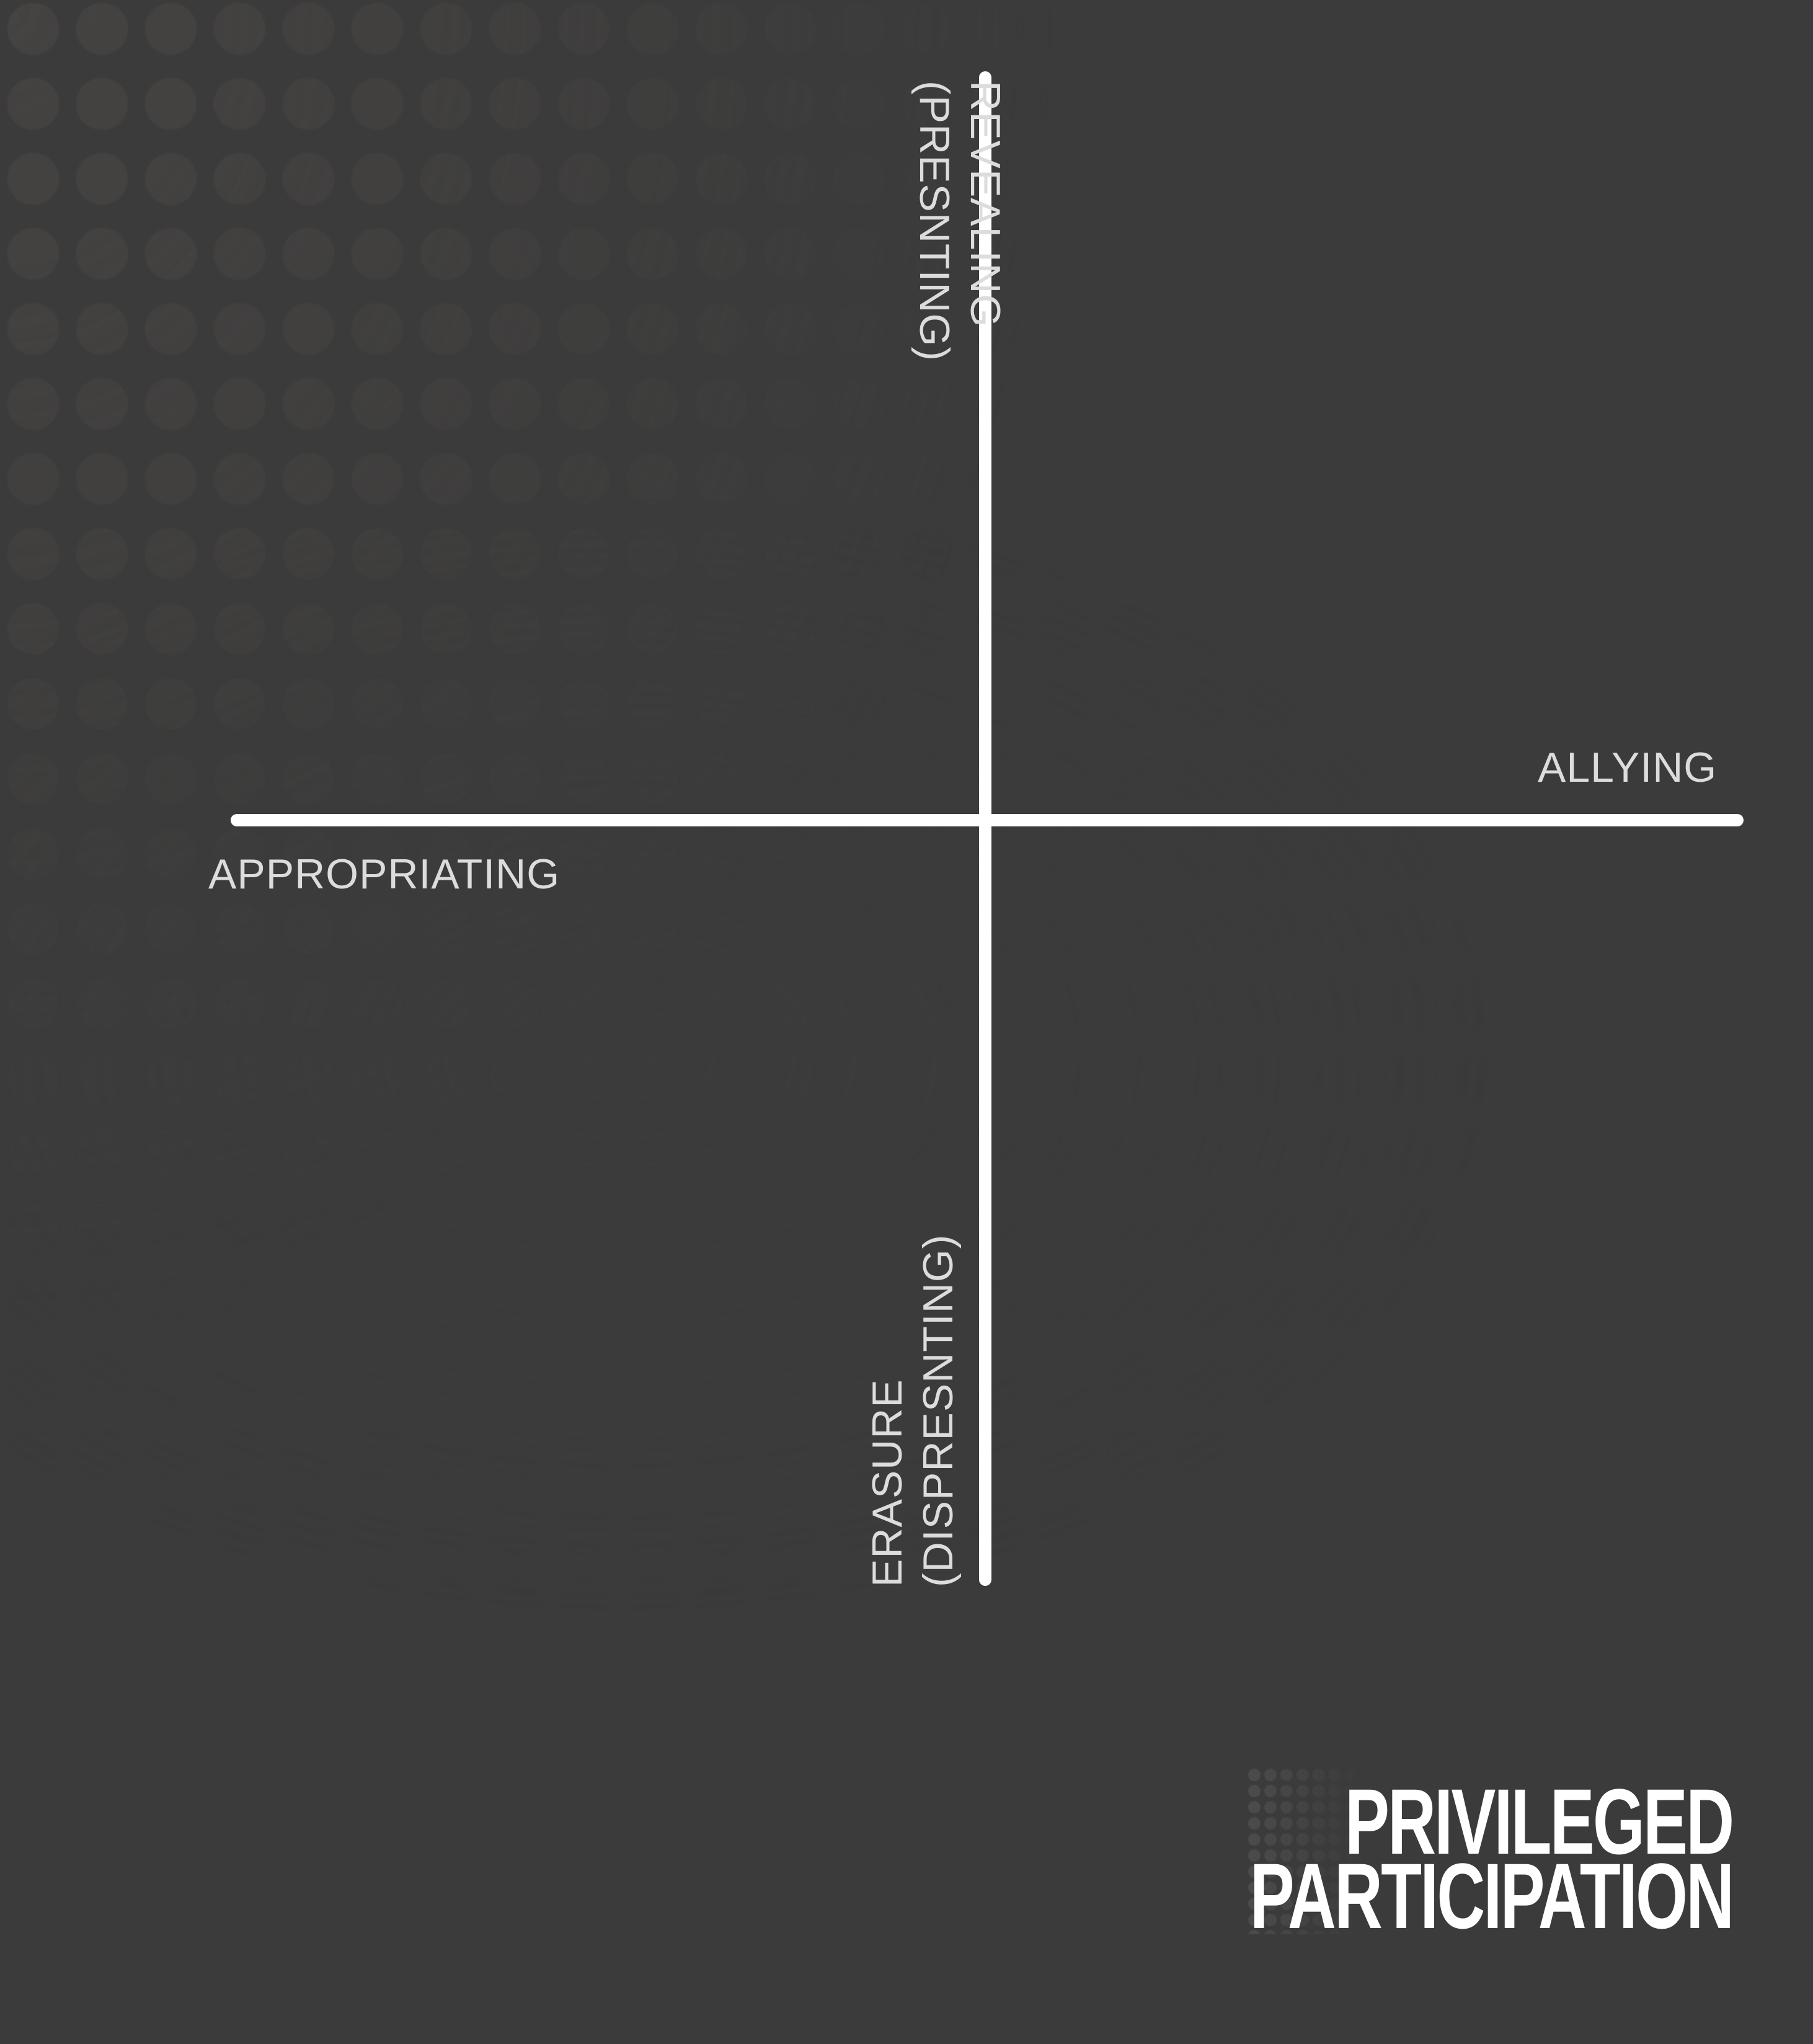 This screenshot has height=2044, width=1813. What do you see at coordinates (384, 874) in the screenshot?
I see `axis-label-appropriating: APPROPRIATING` at bounding box center [384, 874].